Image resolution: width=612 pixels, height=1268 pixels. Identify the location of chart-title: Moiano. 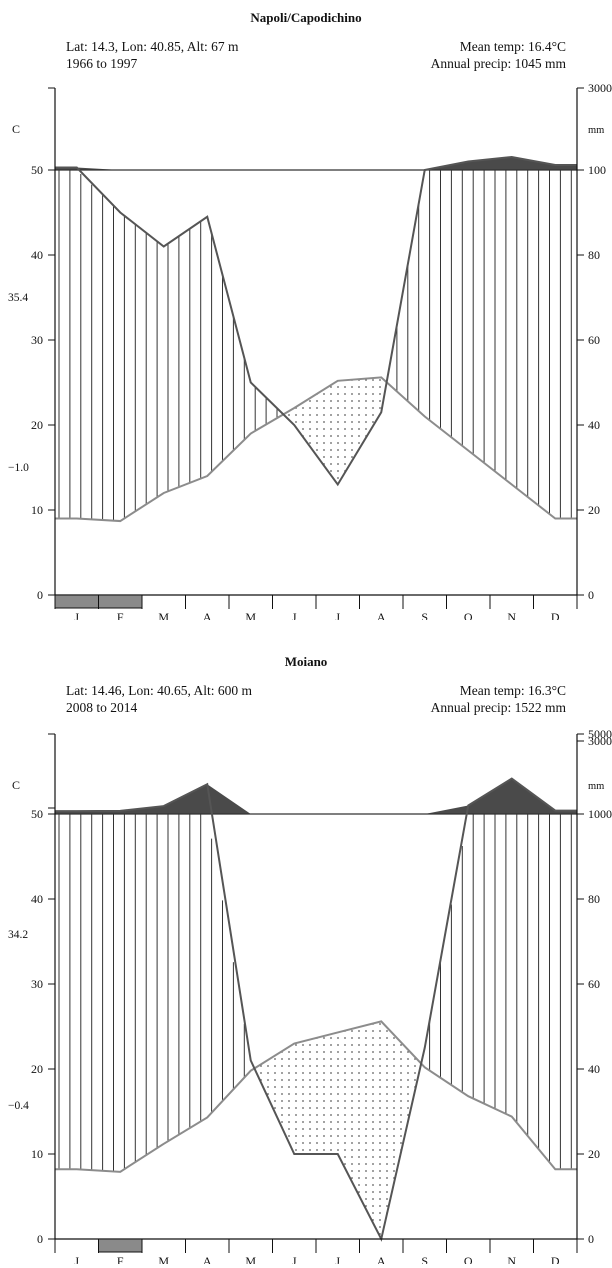
(306, 661).